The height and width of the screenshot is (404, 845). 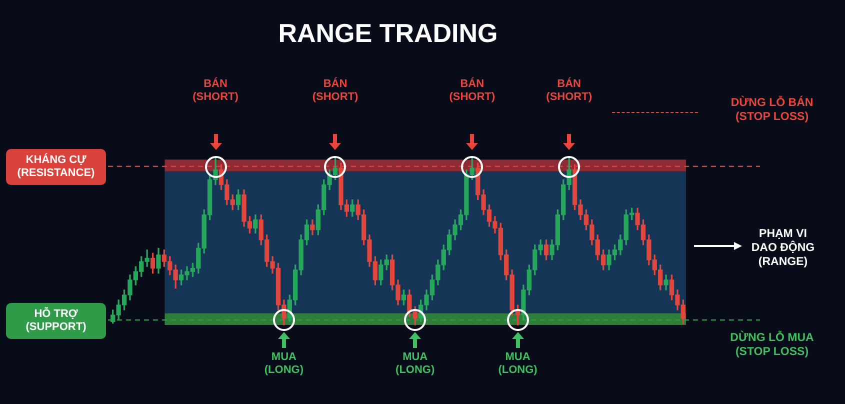 What do you see at coordinates (56, 320) in the screenshot?
I see `ref-line-label: HỖ TRỢ (SUPPORT)` at bounding box center [56, 320].